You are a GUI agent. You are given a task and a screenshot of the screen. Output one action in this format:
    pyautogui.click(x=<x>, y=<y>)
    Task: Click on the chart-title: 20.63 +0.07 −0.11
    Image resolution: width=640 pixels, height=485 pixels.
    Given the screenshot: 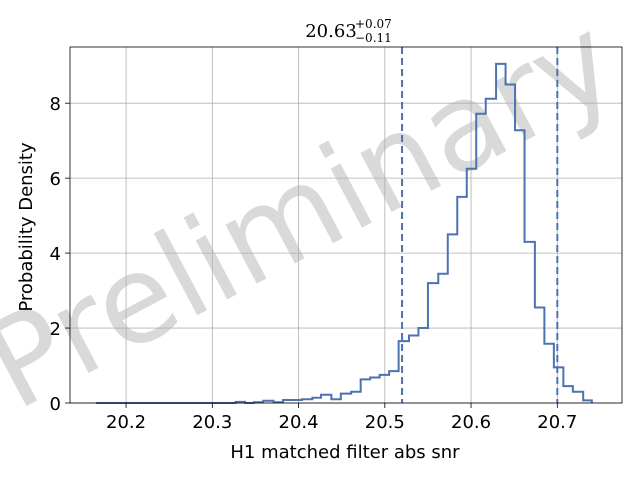 What is the action you would take?
    pyautogui.click(x=348, y=31)
    